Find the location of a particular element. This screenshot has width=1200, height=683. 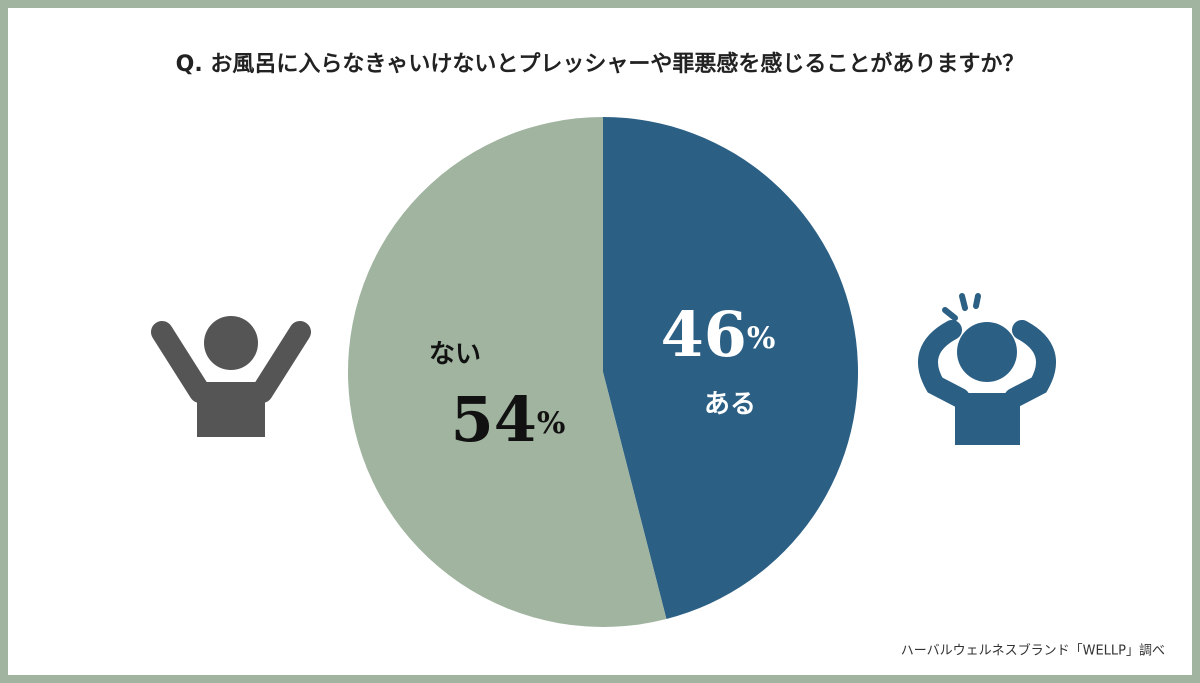

source-note: ハーバルウェルネスブランド「WELLP」調べ is located at coordinates (1033, 651).